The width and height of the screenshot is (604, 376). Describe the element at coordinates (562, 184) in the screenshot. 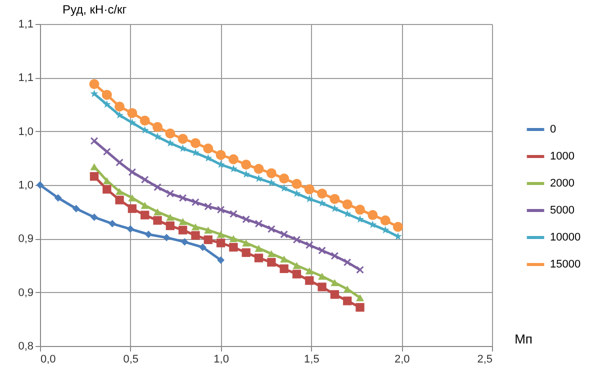

I see `legend-label: 2000` at that location.